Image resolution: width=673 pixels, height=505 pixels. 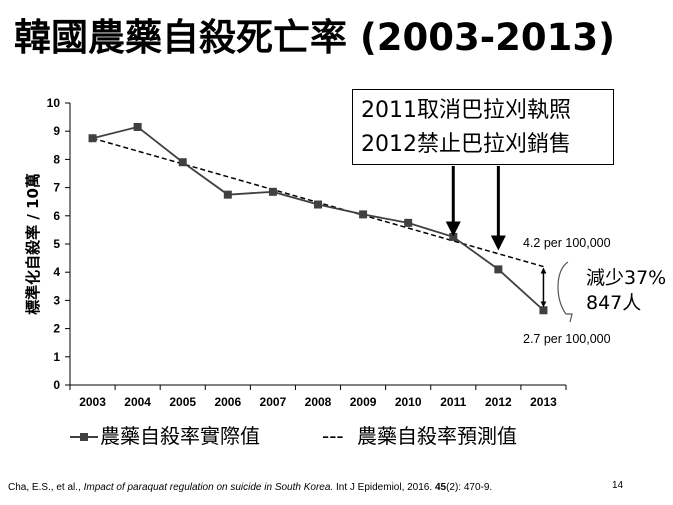 I want to click on annotation-box: 2011取消巴拉刈執照 2012禁止巴拉刈銷售, so click(x=483, y=127).